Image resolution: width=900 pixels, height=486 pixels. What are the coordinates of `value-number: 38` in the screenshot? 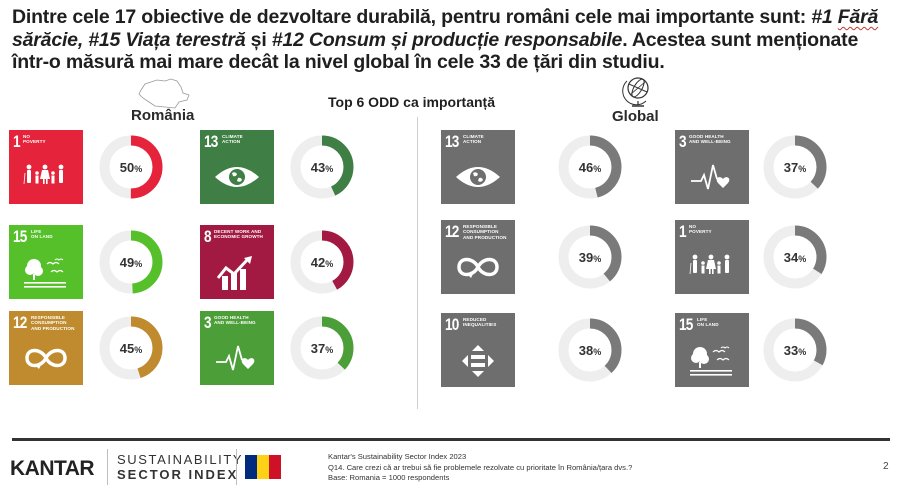 It's located at (586, 350).